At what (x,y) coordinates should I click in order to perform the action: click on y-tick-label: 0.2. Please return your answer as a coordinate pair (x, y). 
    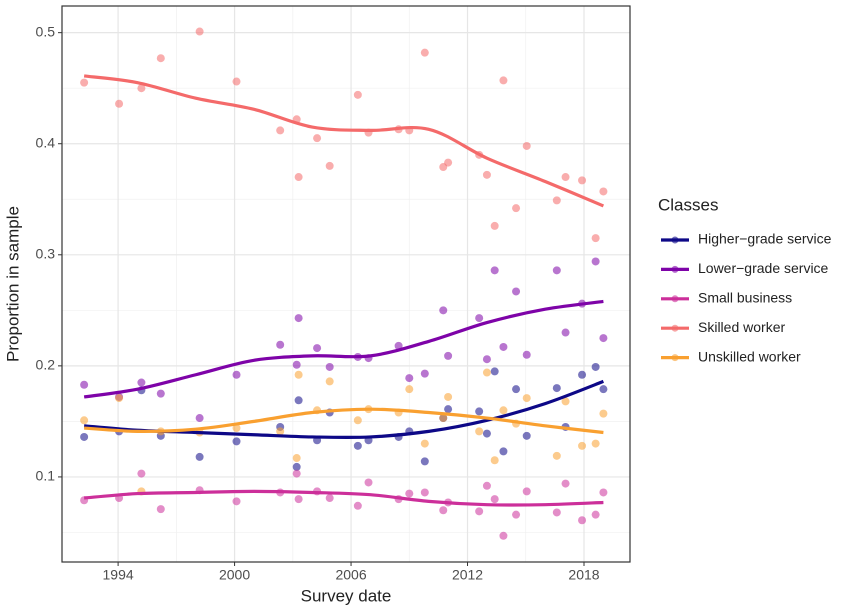
    Looking at the image, I should click on (46, 365).